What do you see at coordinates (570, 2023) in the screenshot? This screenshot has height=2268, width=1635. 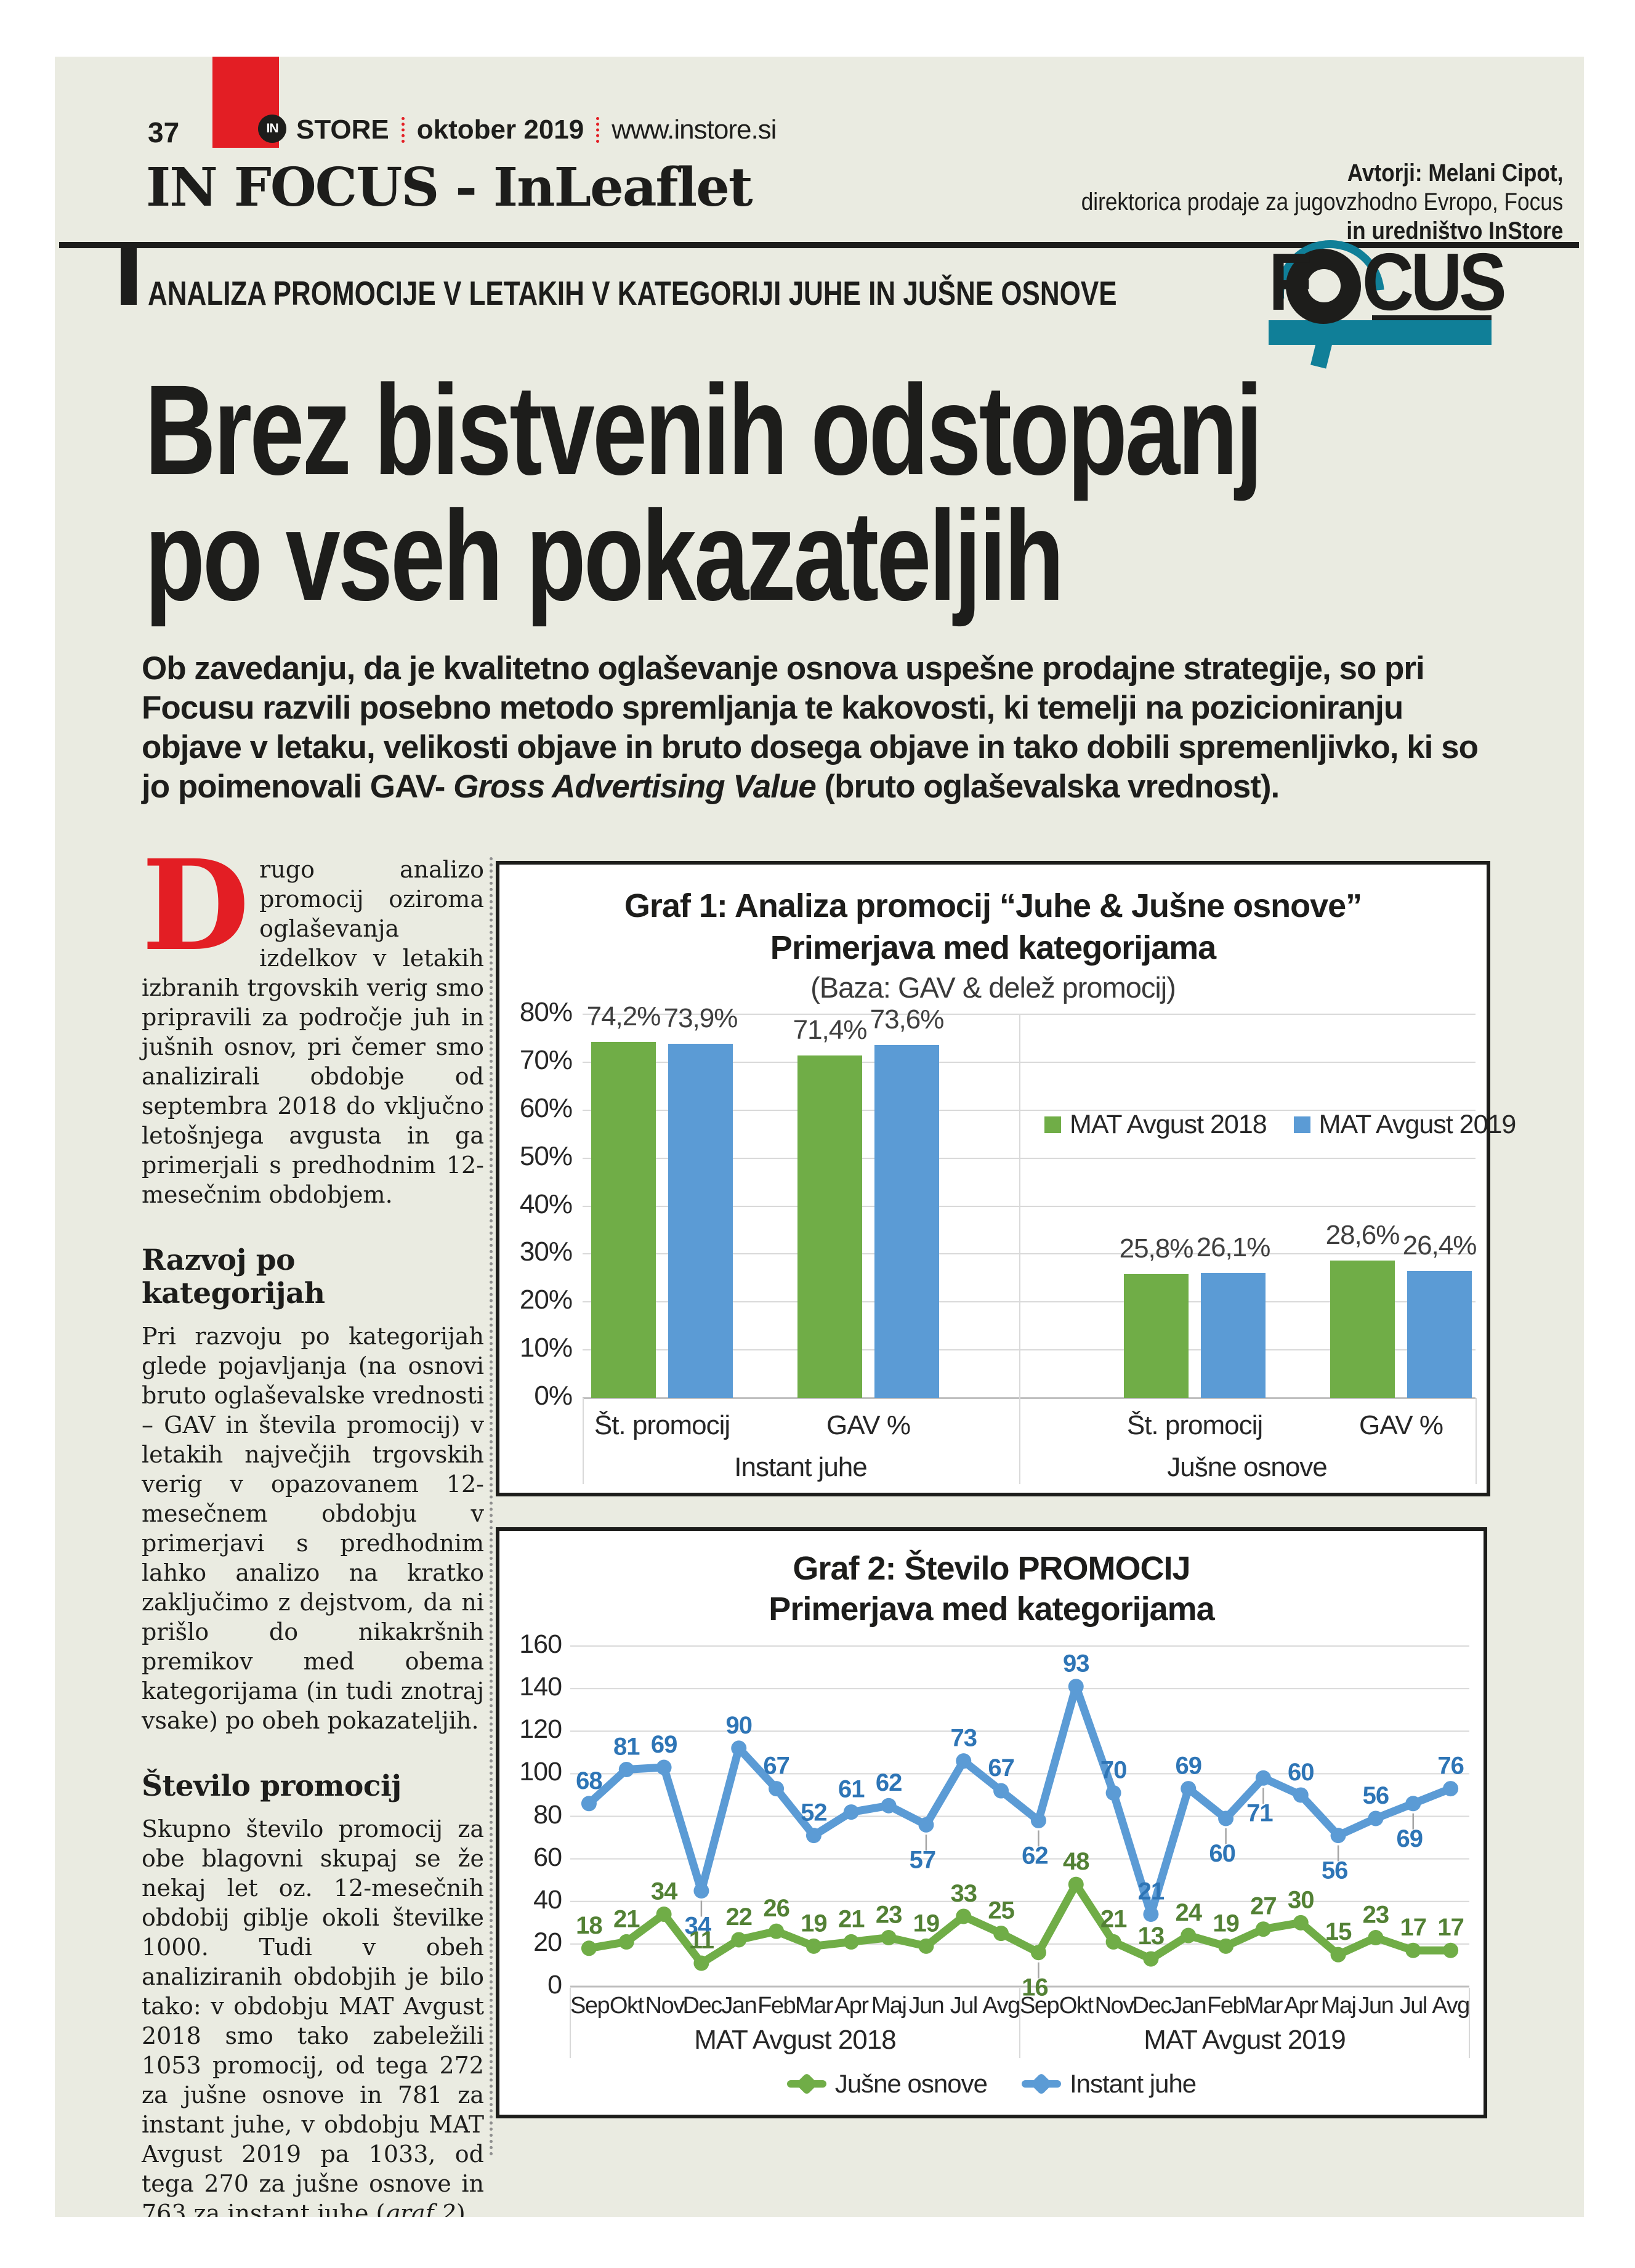 I see `axis-strip-border` at bounding box center [570, 2023].